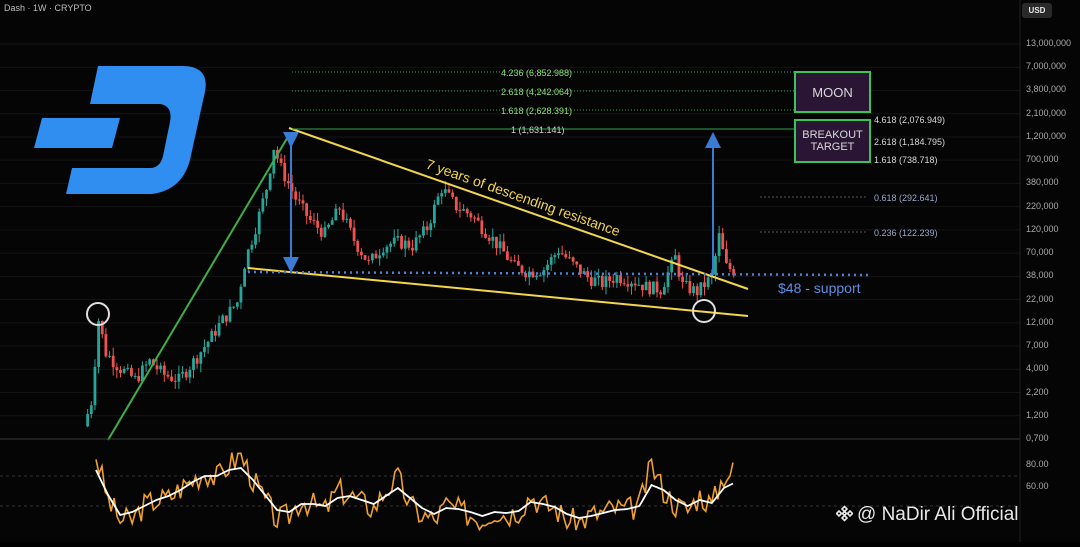  Describe the element at coordinates (523, 197) in the screenshot. I see `resistance-label: 7 years of descending resistance` at that location.